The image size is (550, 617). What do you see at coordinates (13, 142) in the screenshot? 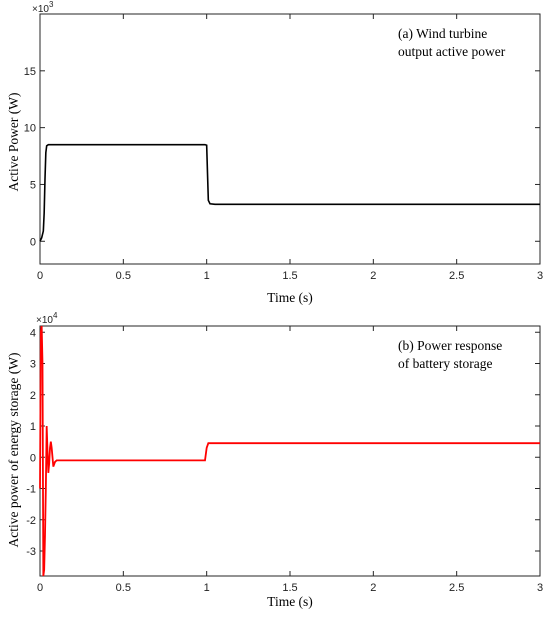
I see `y-axis-label-a: Active Power (W)` at bounding box center [13, 142].